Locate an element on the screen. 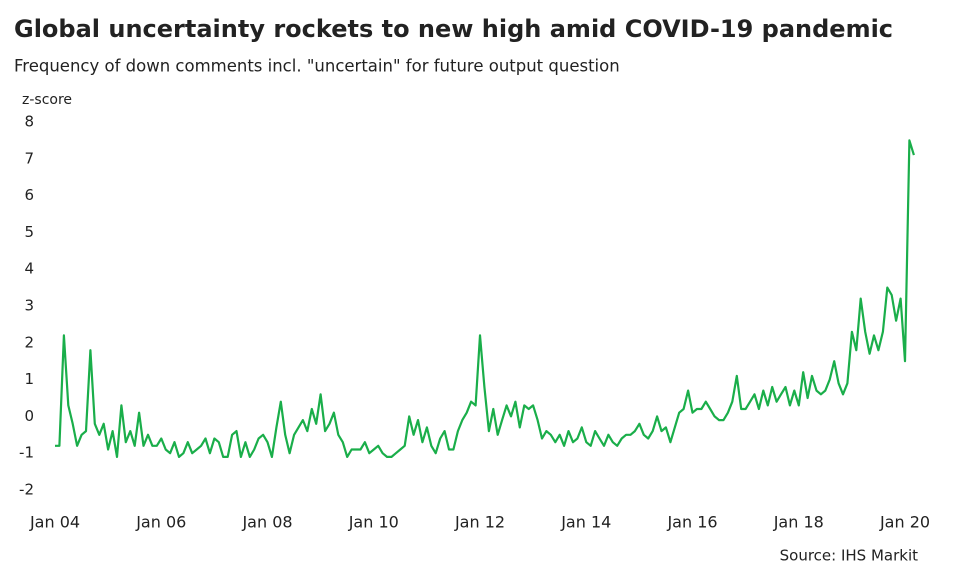 This screenshot has width=963, height=582. y-tick-label: 0 is located at coordinates (29, 416).